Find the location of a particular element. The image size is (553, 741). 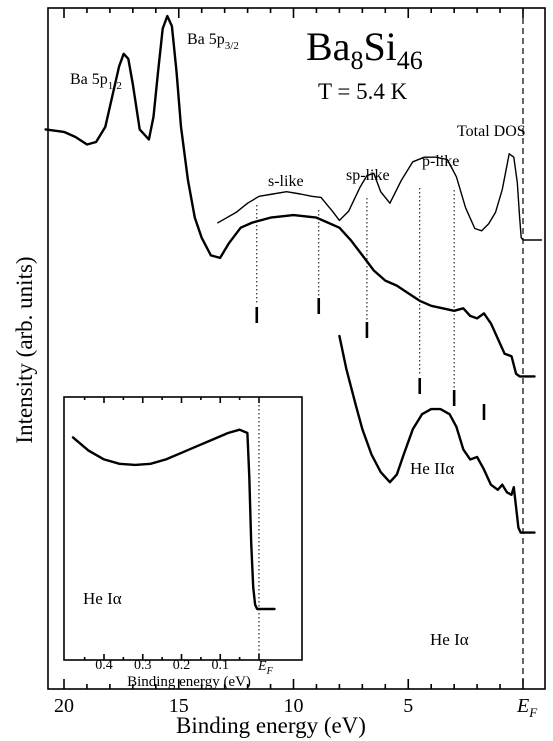

s-like-label: s-like is located at coordinates (286, 181).